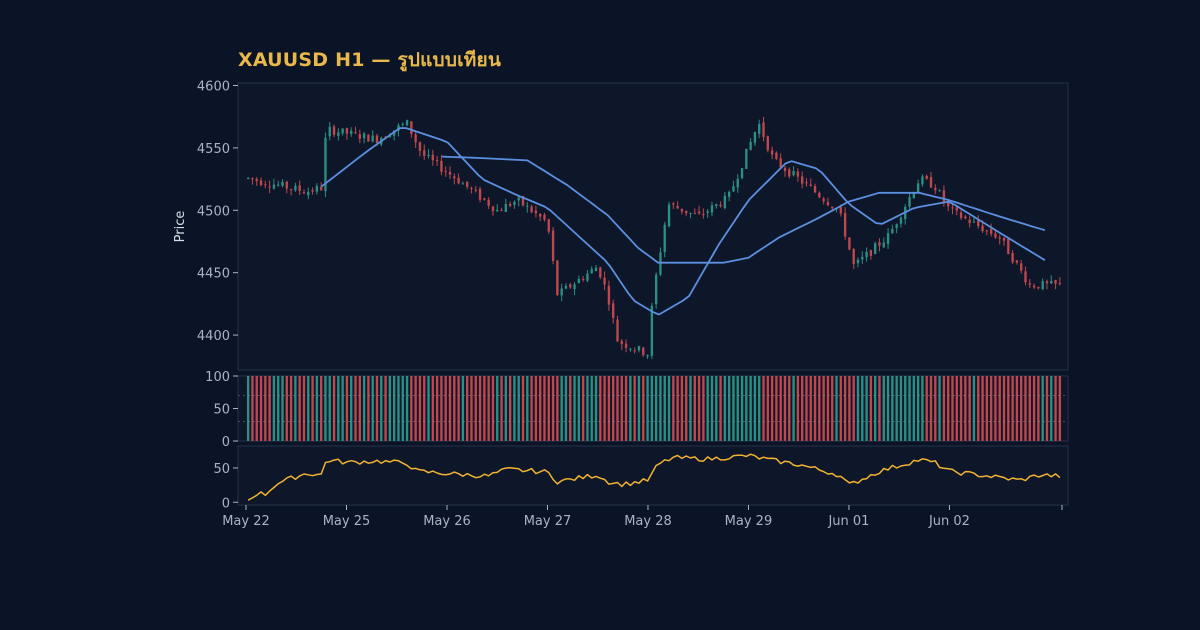 This screenshot has width=1200, height=630. I want to click on x-tick-label: May 28, so click(648, 521).